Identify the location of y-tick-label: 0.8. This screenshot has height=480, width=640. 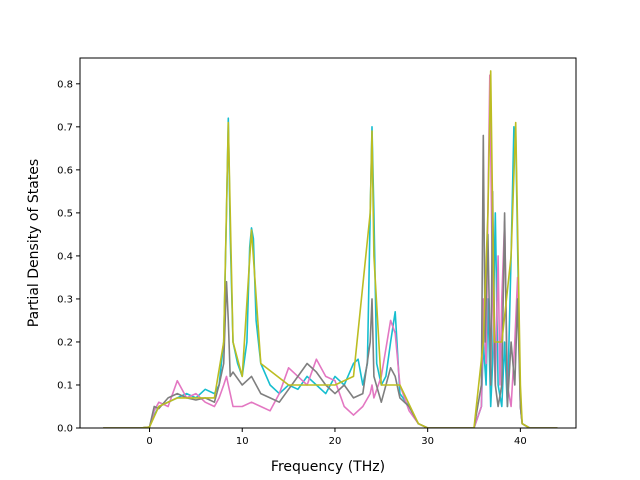
(65, 84).